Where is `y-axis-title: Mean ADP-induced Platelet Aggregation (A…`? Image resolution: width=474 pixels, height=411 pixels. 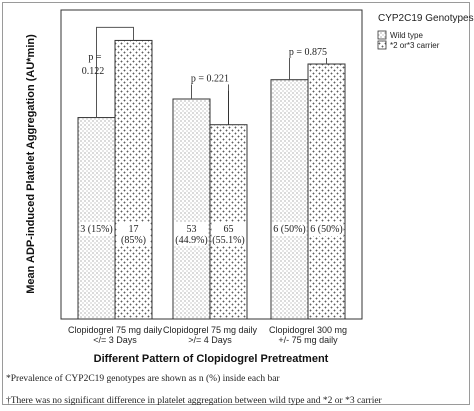 y-axis-title: Mean ADP-induced Platelet Aggregation (A… is located at coordinates (31, 164).